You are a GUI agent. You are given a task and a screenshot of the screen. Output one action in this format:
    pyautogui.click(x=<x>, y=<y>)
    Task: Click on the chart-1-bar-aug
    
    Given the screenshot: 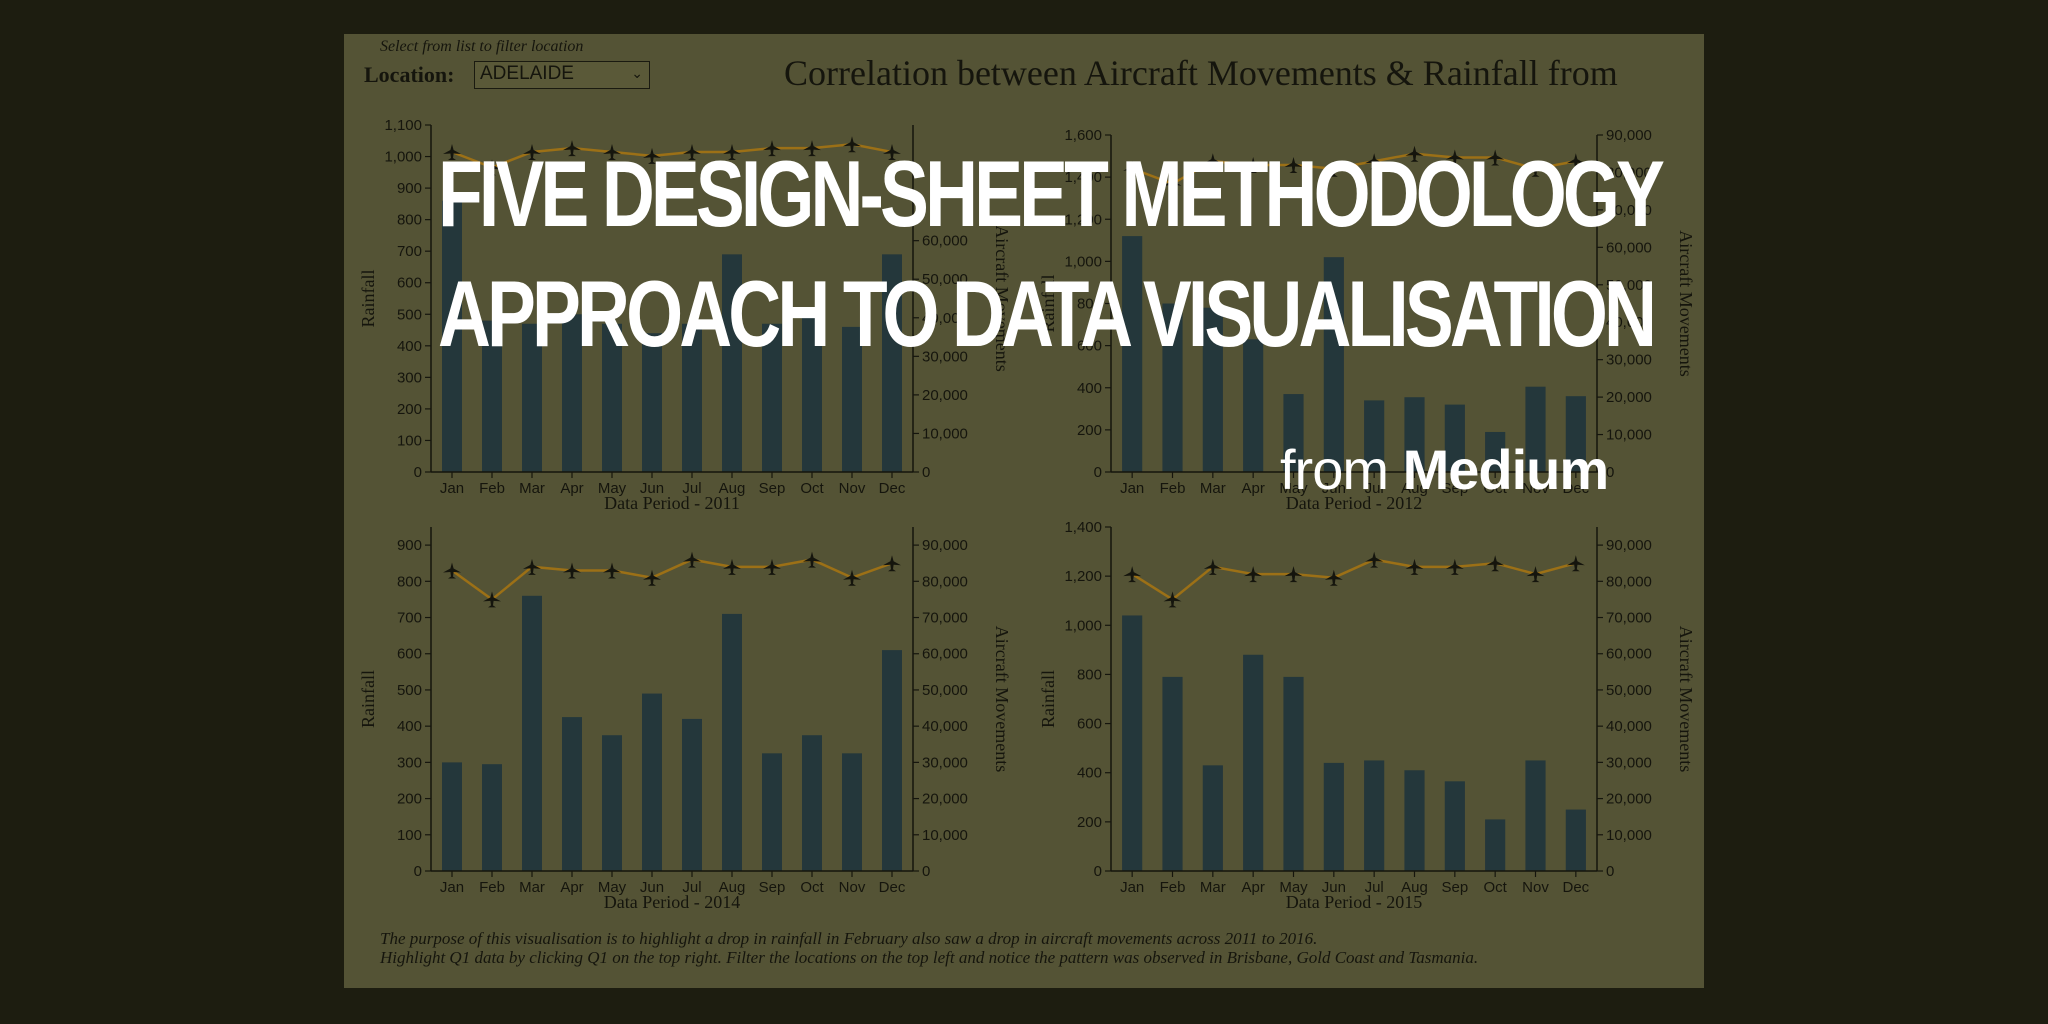 What is the action you would take?
    pyautogui.click(x=732, y=363)
    